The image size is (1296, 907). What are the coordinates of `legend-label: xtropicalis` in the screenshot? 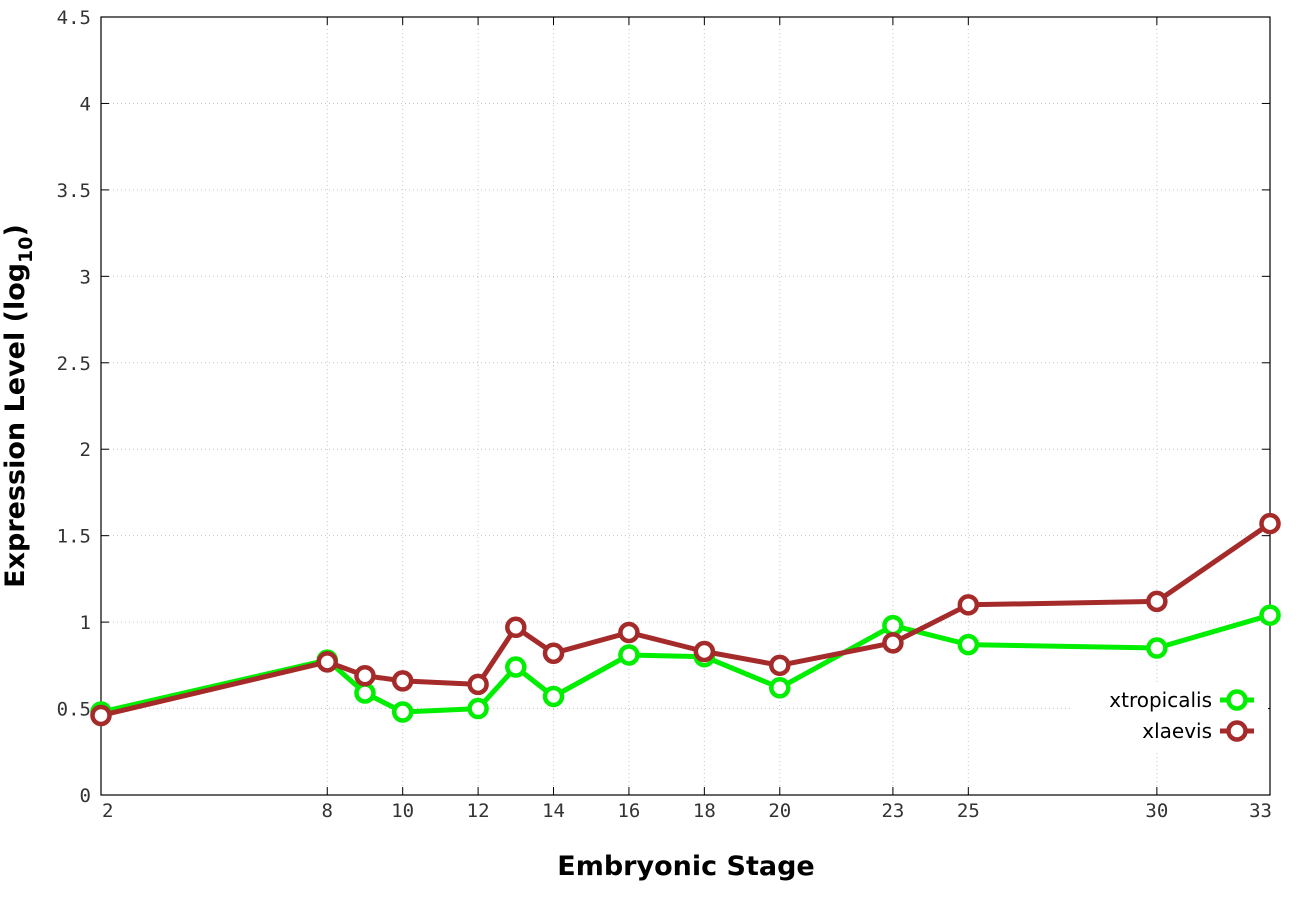 It's located at (1160, 700).